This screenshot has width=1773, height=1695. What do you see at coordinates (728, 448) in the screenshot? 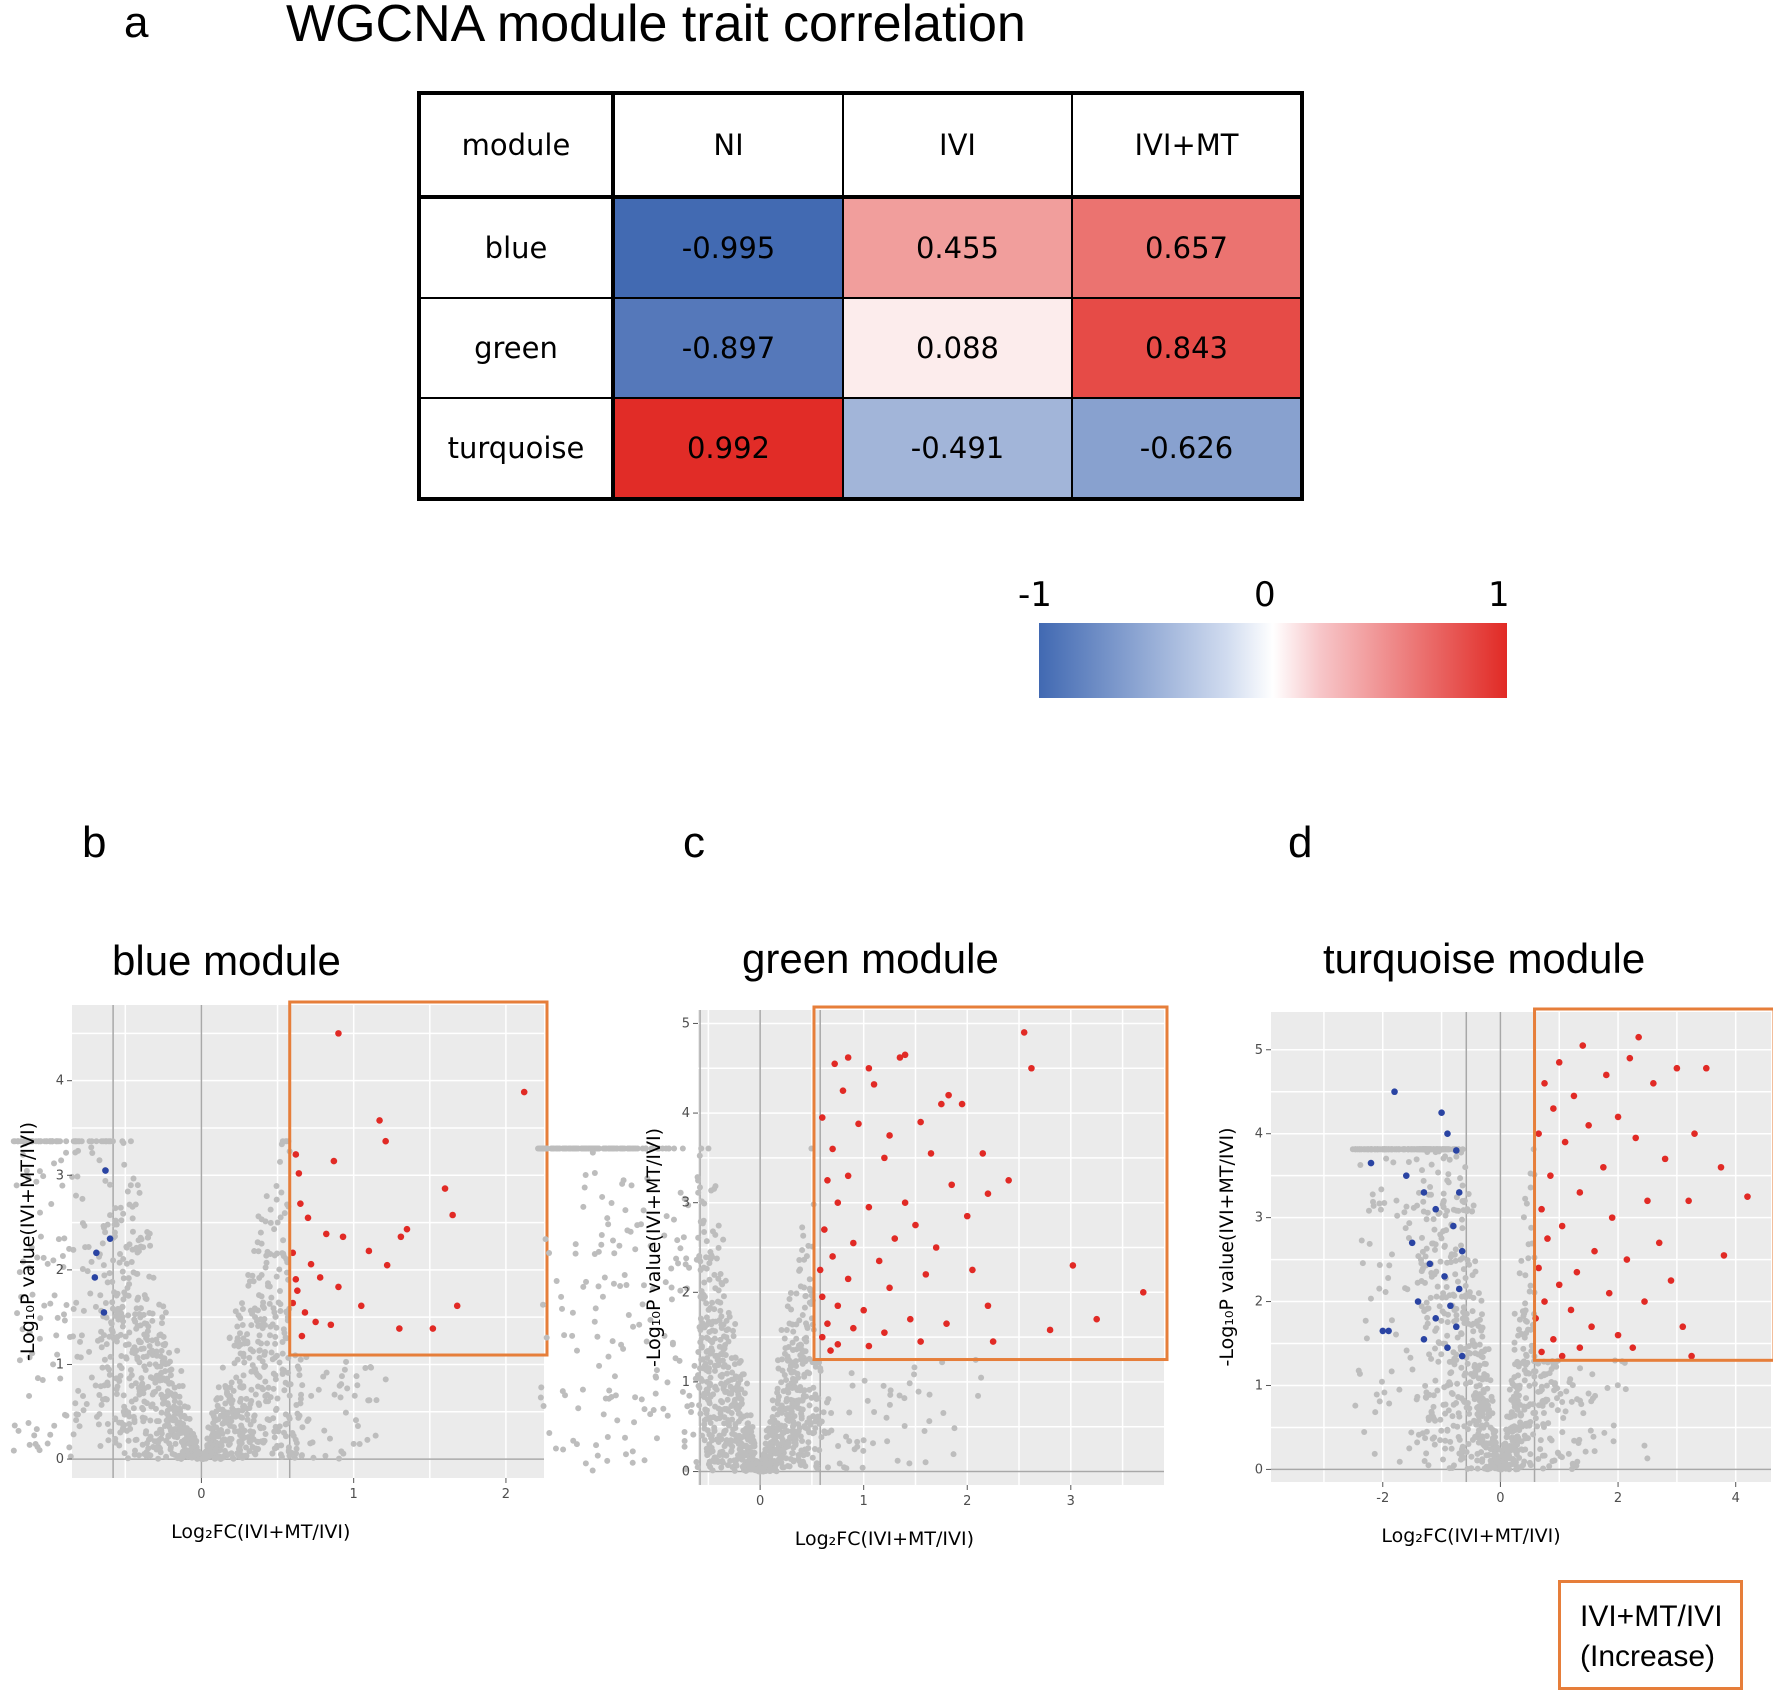
I see `heat-cell: 0.992` at bounding box center [728, 448].